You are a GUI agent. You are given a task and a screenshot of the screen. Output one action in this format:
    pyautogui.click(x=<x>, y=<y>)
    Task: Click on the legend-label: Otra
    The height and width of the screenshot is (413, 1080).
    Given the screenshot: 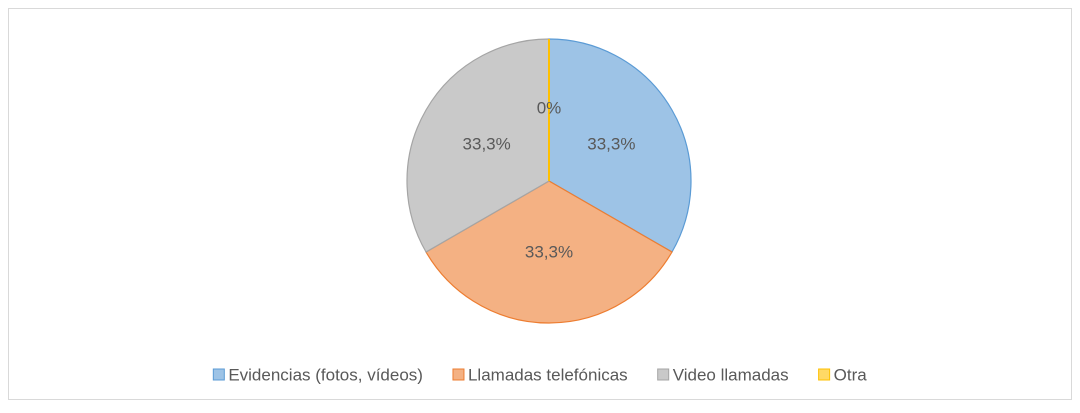 What is the action you would take?
    pyautogui.click(x=851, y=374)
    